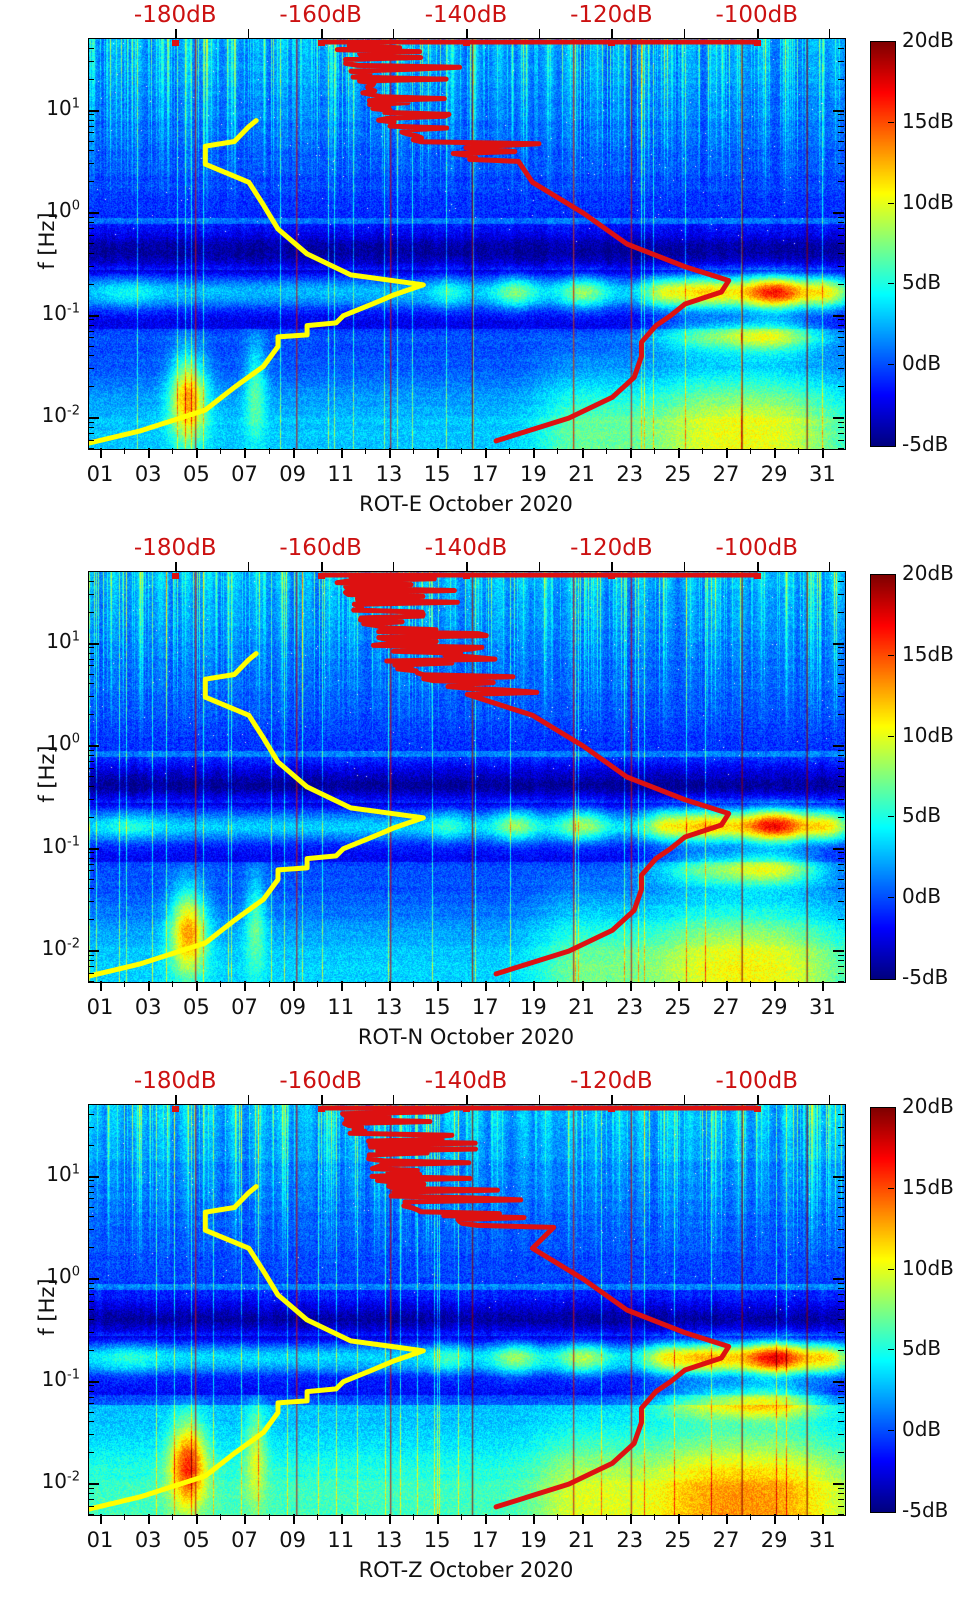  I want to click on x-tick-label: 29, so click(774, 1540).